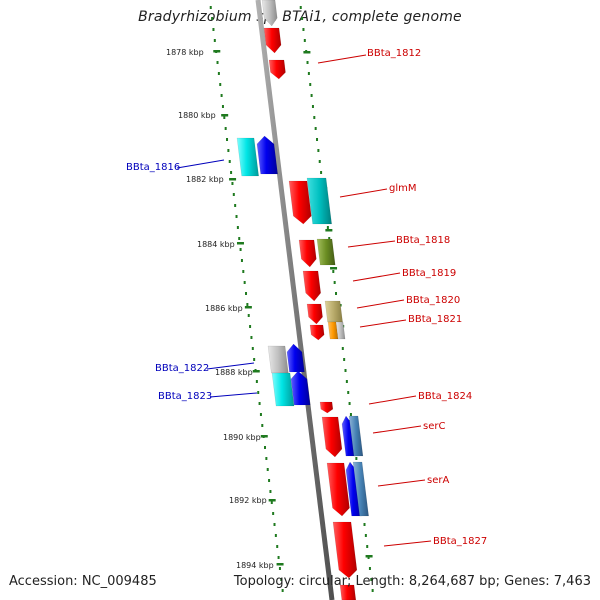 The image size is (600, 600). Describe the element at coordinates (319, 201) in the screenshot. I see `gene-glmm` at that location.